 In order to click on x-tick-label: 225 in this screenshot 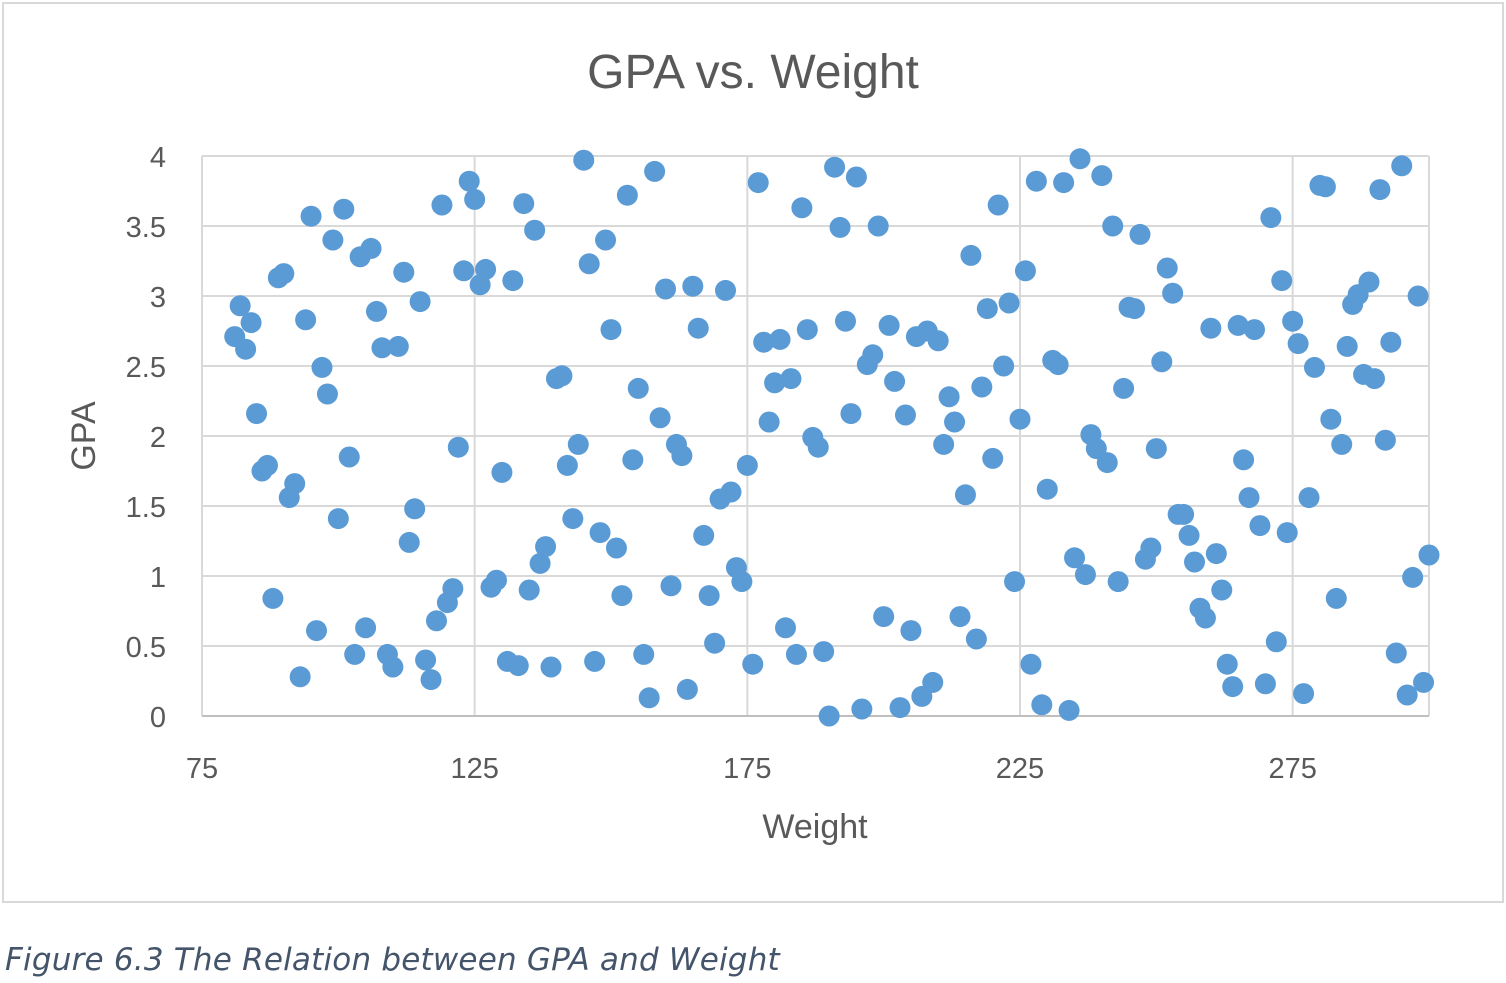, I will do `click(1020, 769)`.